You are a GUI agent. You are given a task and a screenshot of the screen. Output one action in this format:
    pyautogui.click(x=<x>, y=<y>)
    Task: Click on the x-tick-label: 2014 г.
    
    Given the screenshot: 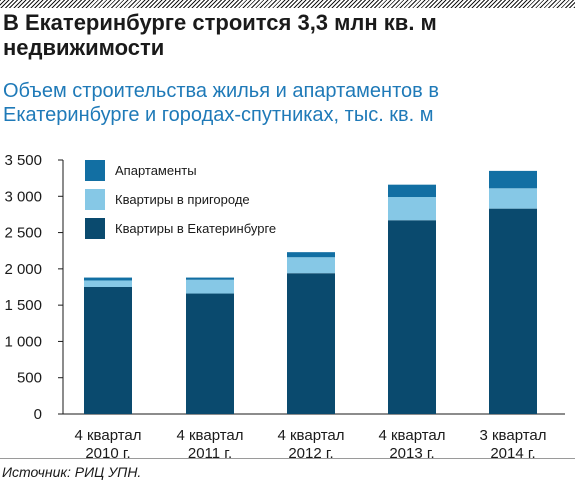 What is the action you would take?
    pyautogui.click(x=512, y=453)
    